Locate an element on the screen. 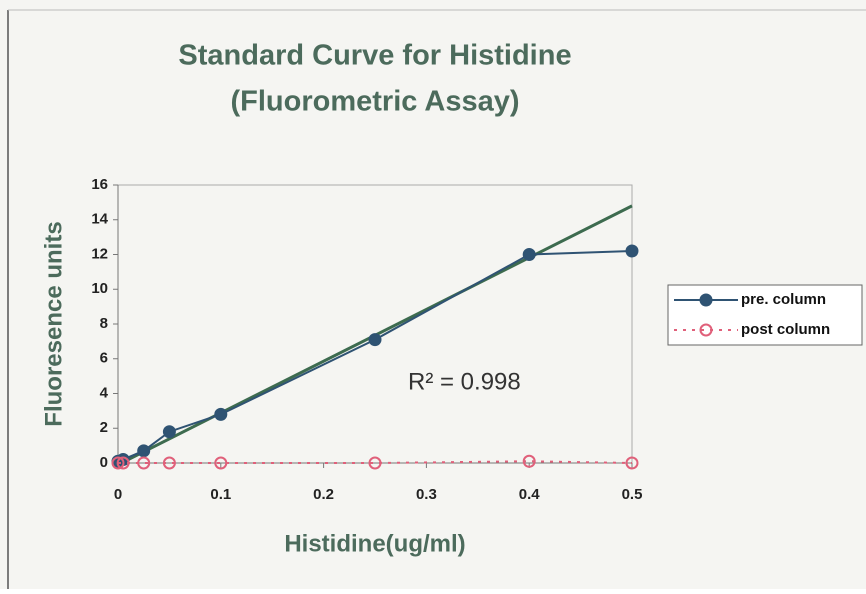  y-tick-label: 8 is located at coordinates (104, 323).